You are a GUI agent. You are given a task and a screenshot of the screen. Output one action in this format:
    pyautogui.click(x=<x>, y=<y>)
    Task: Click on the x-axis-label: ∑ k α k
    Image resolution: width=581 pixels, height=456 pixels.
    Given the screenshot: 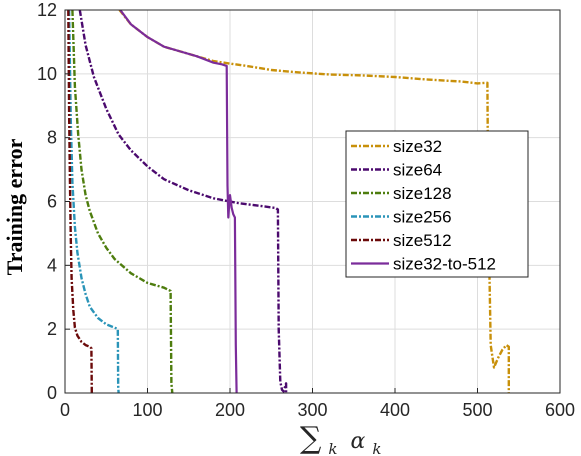 What is the action you would take?
    pyautogui.click(x=340, y=438)
    